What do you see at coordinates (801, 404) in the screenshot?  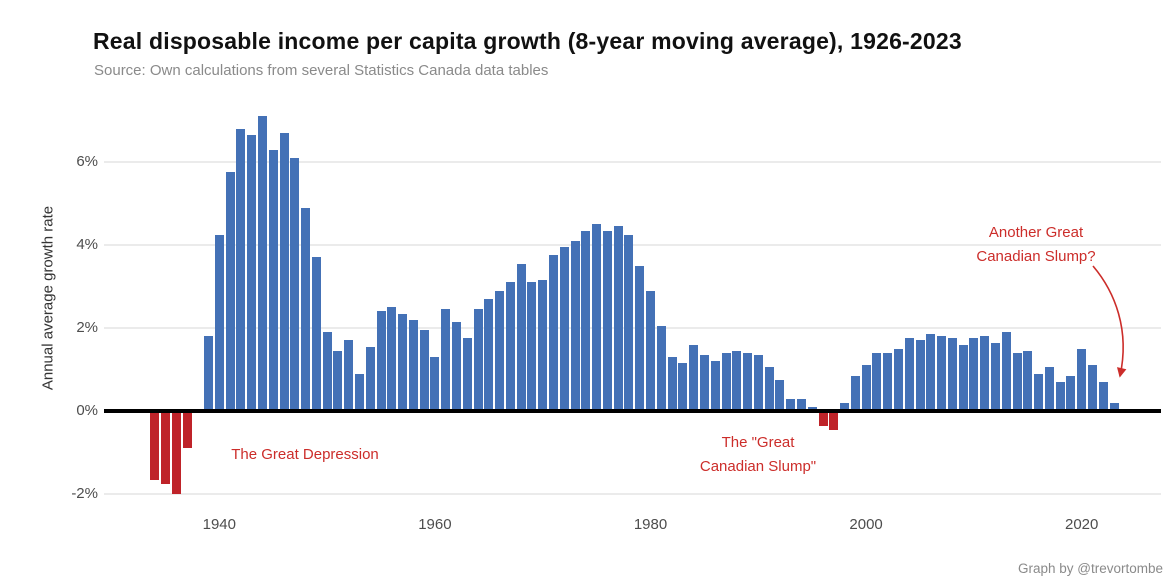 I see `bar-1994` at bounding box center [801, 404].